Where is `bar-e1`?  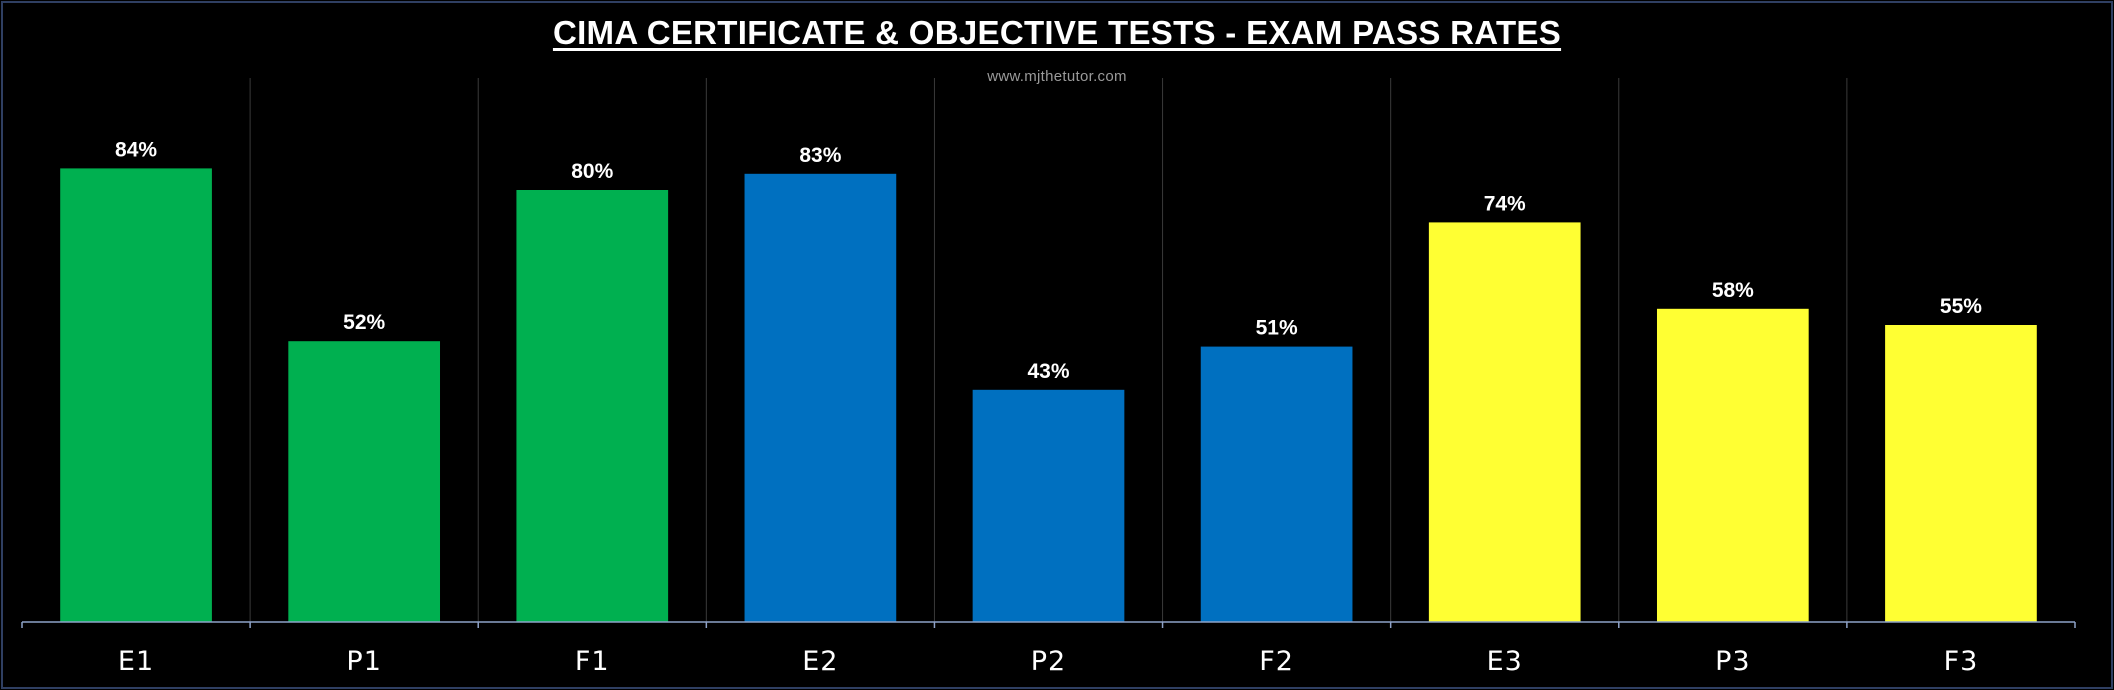
bar-e1 is located at coordinates (136, 395).